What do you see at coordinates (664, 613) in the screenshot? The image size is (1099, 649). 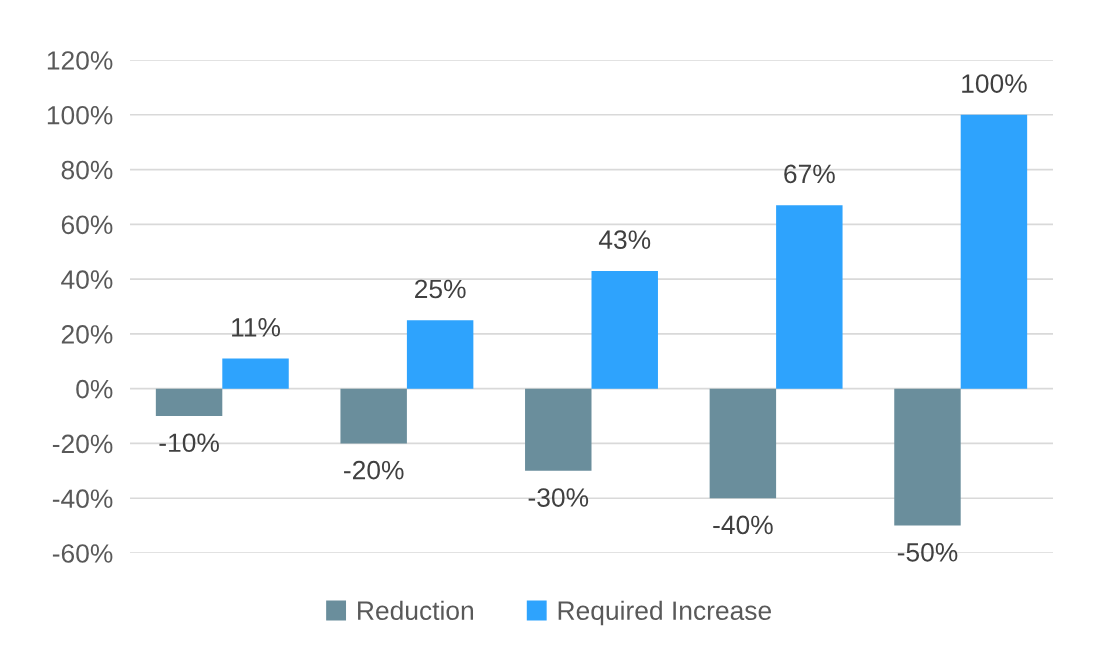 I see `legend-label: Required Increase` at bounding box center [664, 613].